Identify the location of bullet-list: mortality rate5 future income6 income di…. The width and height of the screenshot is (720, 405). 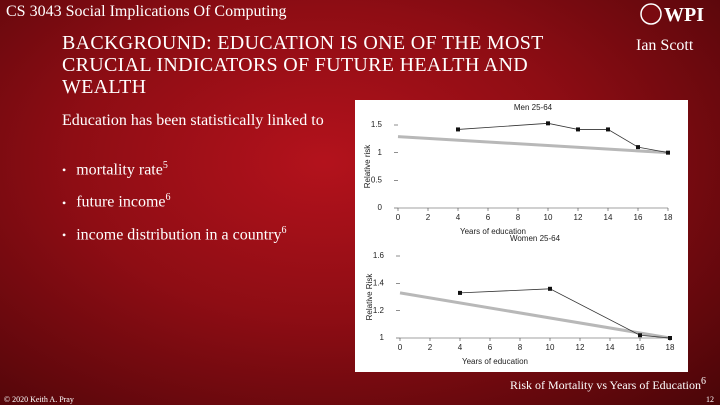
(174, 208).